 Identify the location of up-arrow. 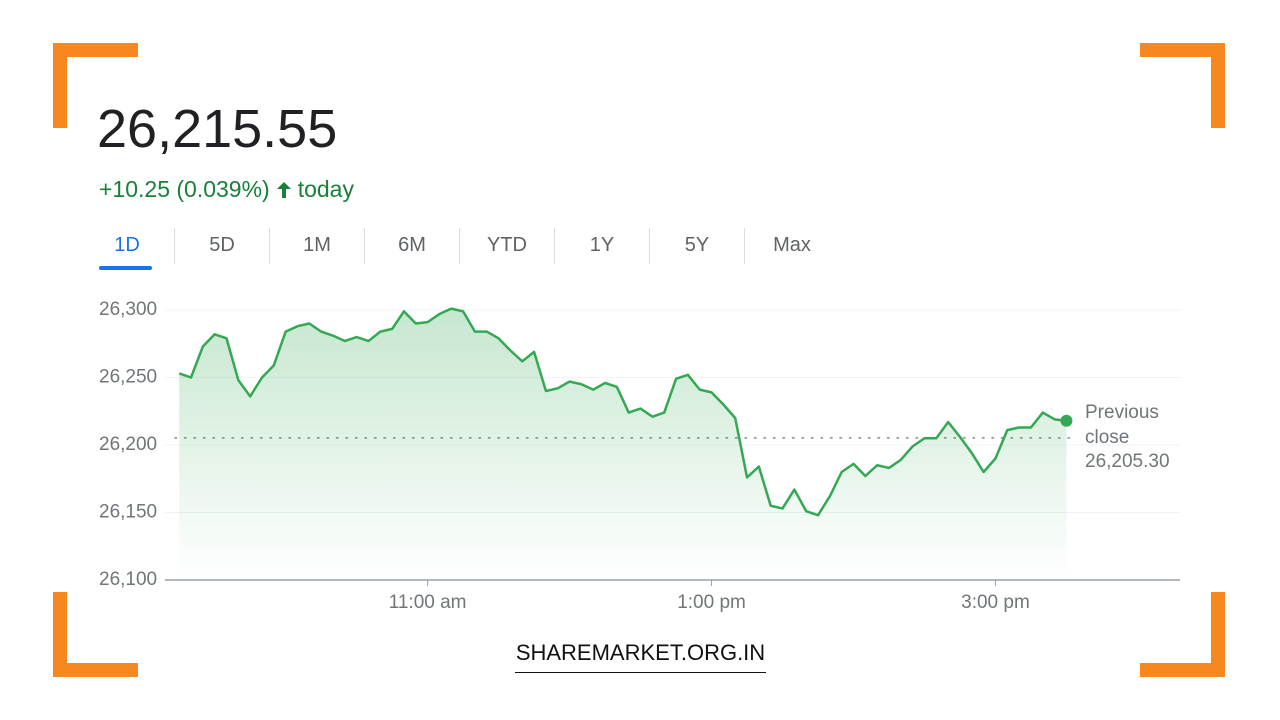
(283, 189).